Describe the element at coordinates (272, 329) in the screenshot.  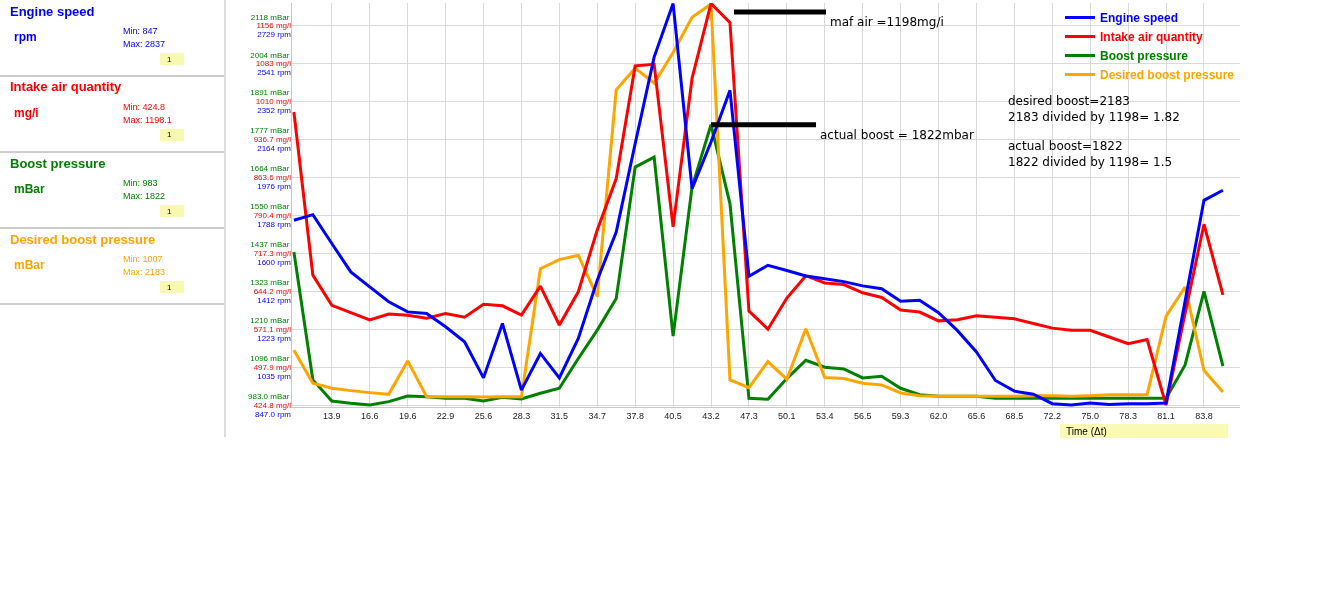
I see `y2-tick-label: 571.1 mg/l` at that location.